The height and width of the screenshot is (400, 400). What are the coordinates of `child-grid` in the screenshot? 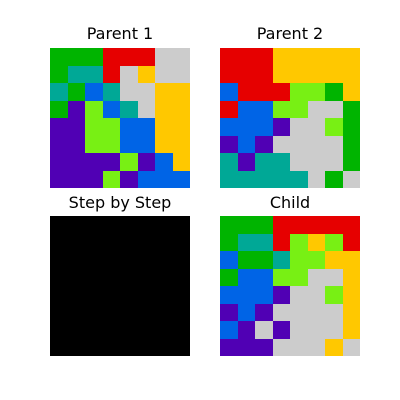 It's located at (290, 286).